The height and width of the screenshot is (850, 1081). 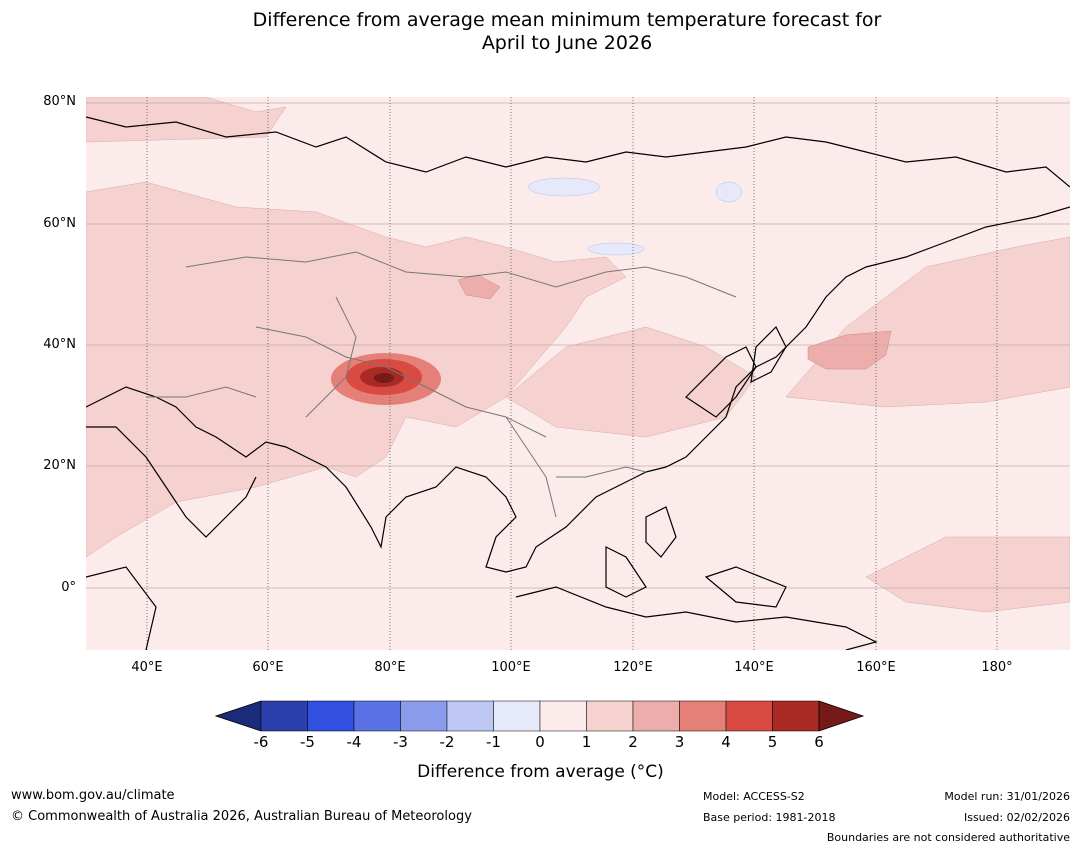 I want to click on anomaly-region-china, so click(x=631, y=382).